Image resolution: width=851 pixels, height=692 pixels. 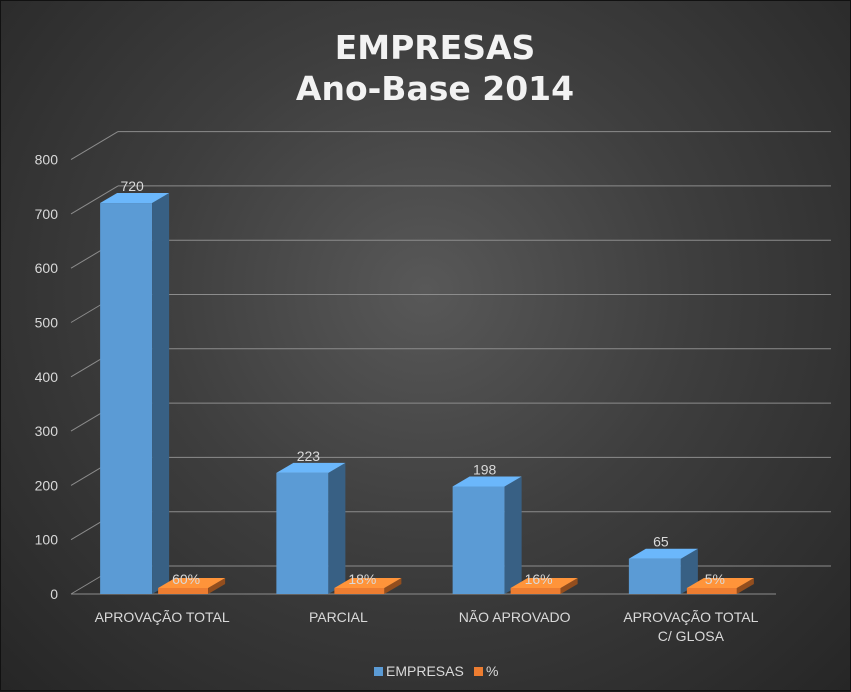 What do you see at coordinates (435, 47) in the screenshot?
I see `chart-title-line1: EMPRESAS` at bounding box center [435, 47].